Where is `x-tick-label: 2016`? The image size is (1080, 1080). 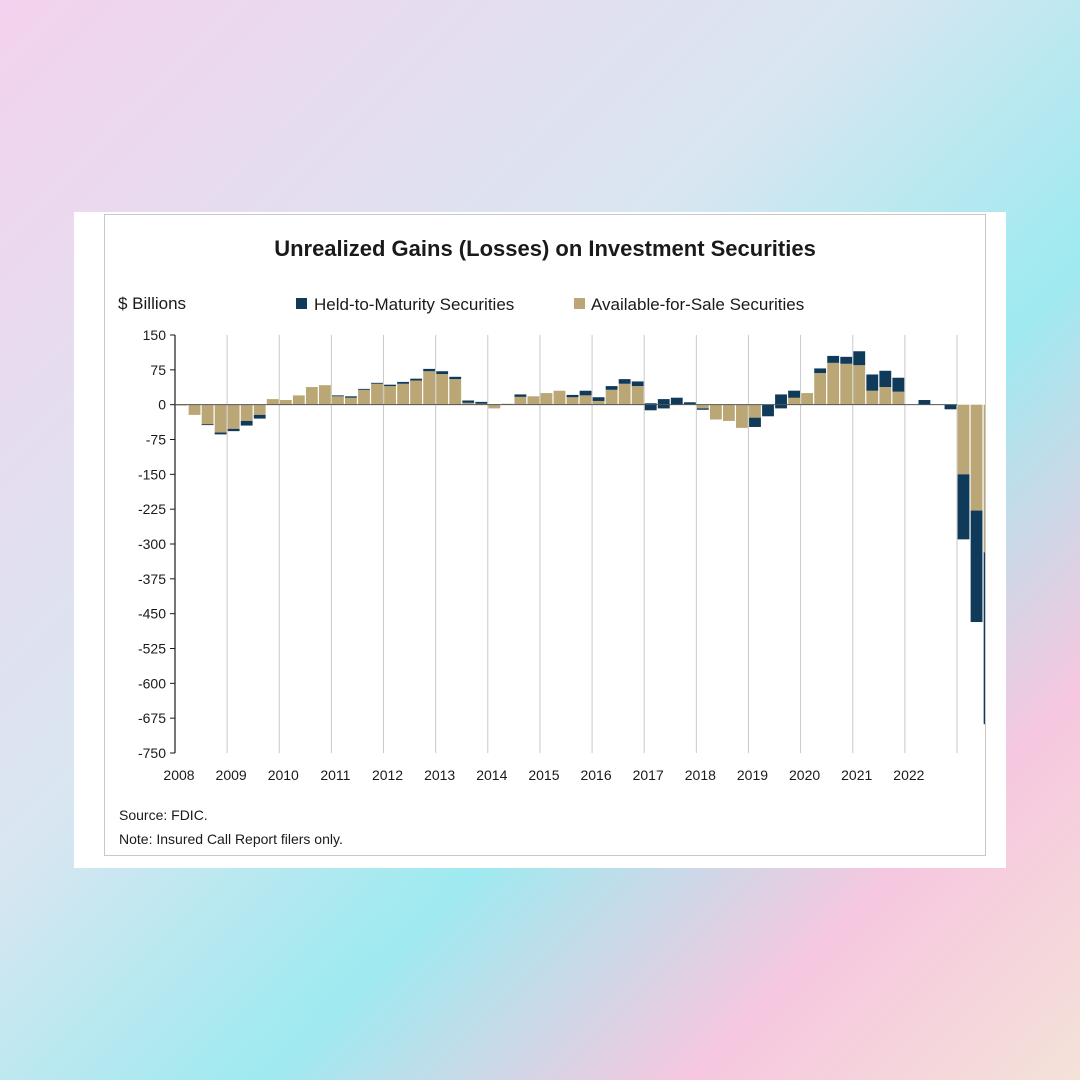 x-tick-label: 2016 is located at coordinates (595, 775).